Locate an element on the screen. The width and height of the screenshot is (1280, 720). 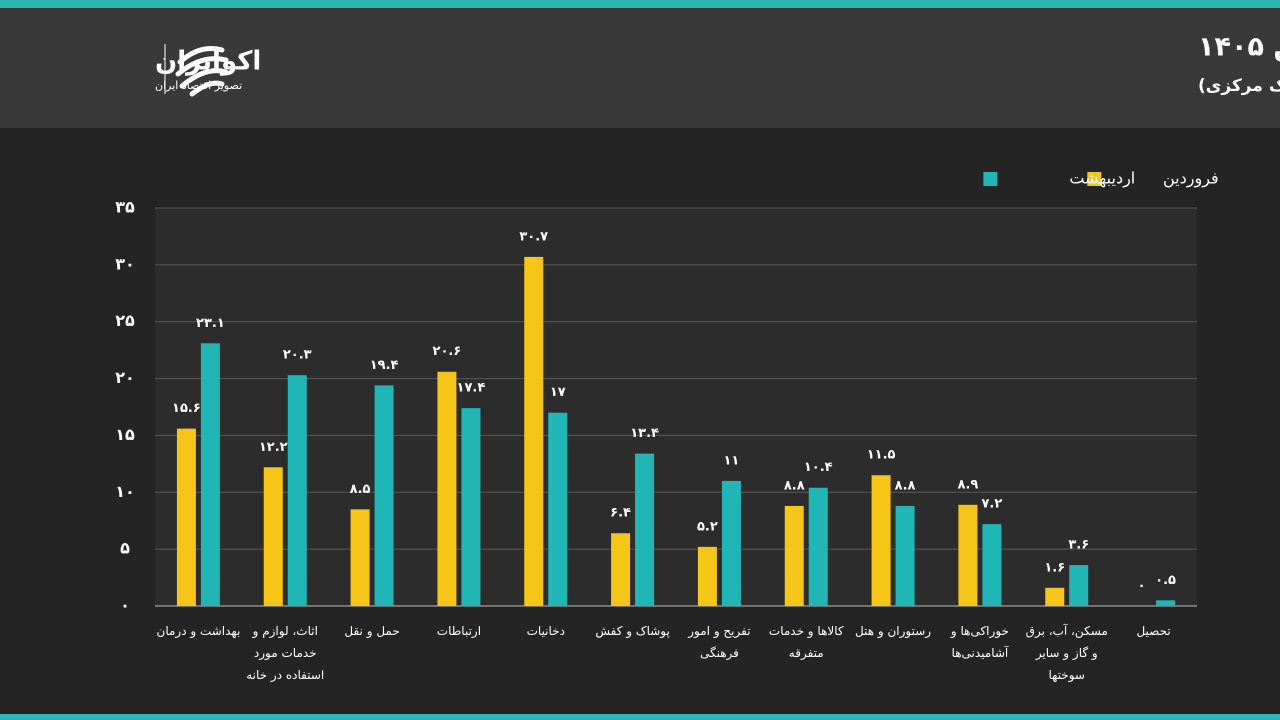
value-label: ۱.۶ is located at coordinates (1054, 567).